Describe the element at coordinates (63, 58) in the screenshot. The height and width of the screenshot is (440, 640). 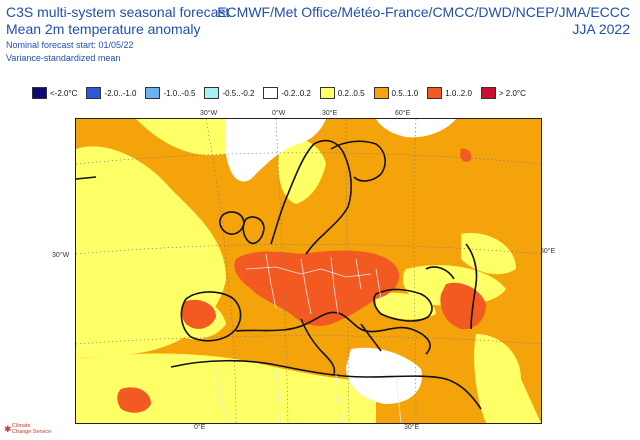
I see `method-note: Variance-standardized mean` at that location.